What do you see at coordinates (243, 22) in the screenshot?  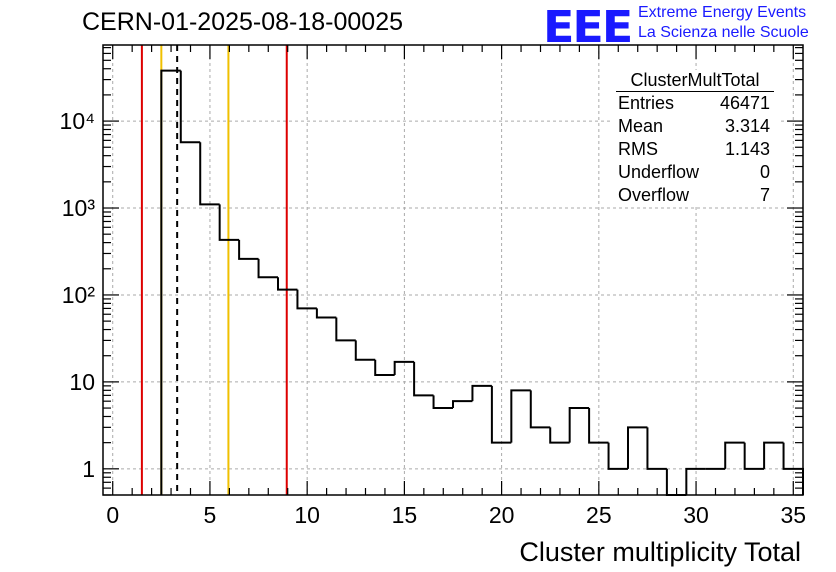 I see `chart-title: CERN-01-2025-08-18-00025` at bounding box center [243, 22].